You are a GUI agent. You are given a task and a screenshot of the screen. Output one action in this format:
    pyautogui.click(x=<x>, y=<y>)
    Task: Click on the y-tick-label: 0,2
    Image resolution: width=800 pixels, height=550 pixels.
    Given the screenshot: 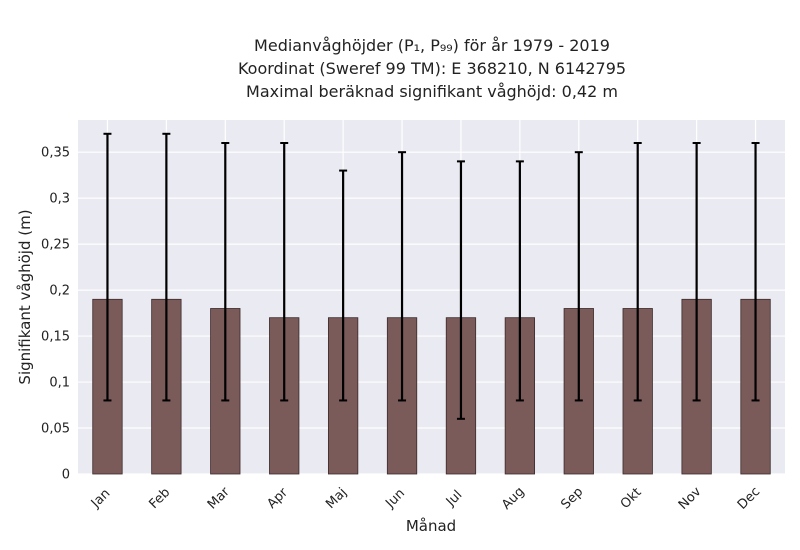 What is the action you would take?
    pyautogui.click(x=59, y=291)
    